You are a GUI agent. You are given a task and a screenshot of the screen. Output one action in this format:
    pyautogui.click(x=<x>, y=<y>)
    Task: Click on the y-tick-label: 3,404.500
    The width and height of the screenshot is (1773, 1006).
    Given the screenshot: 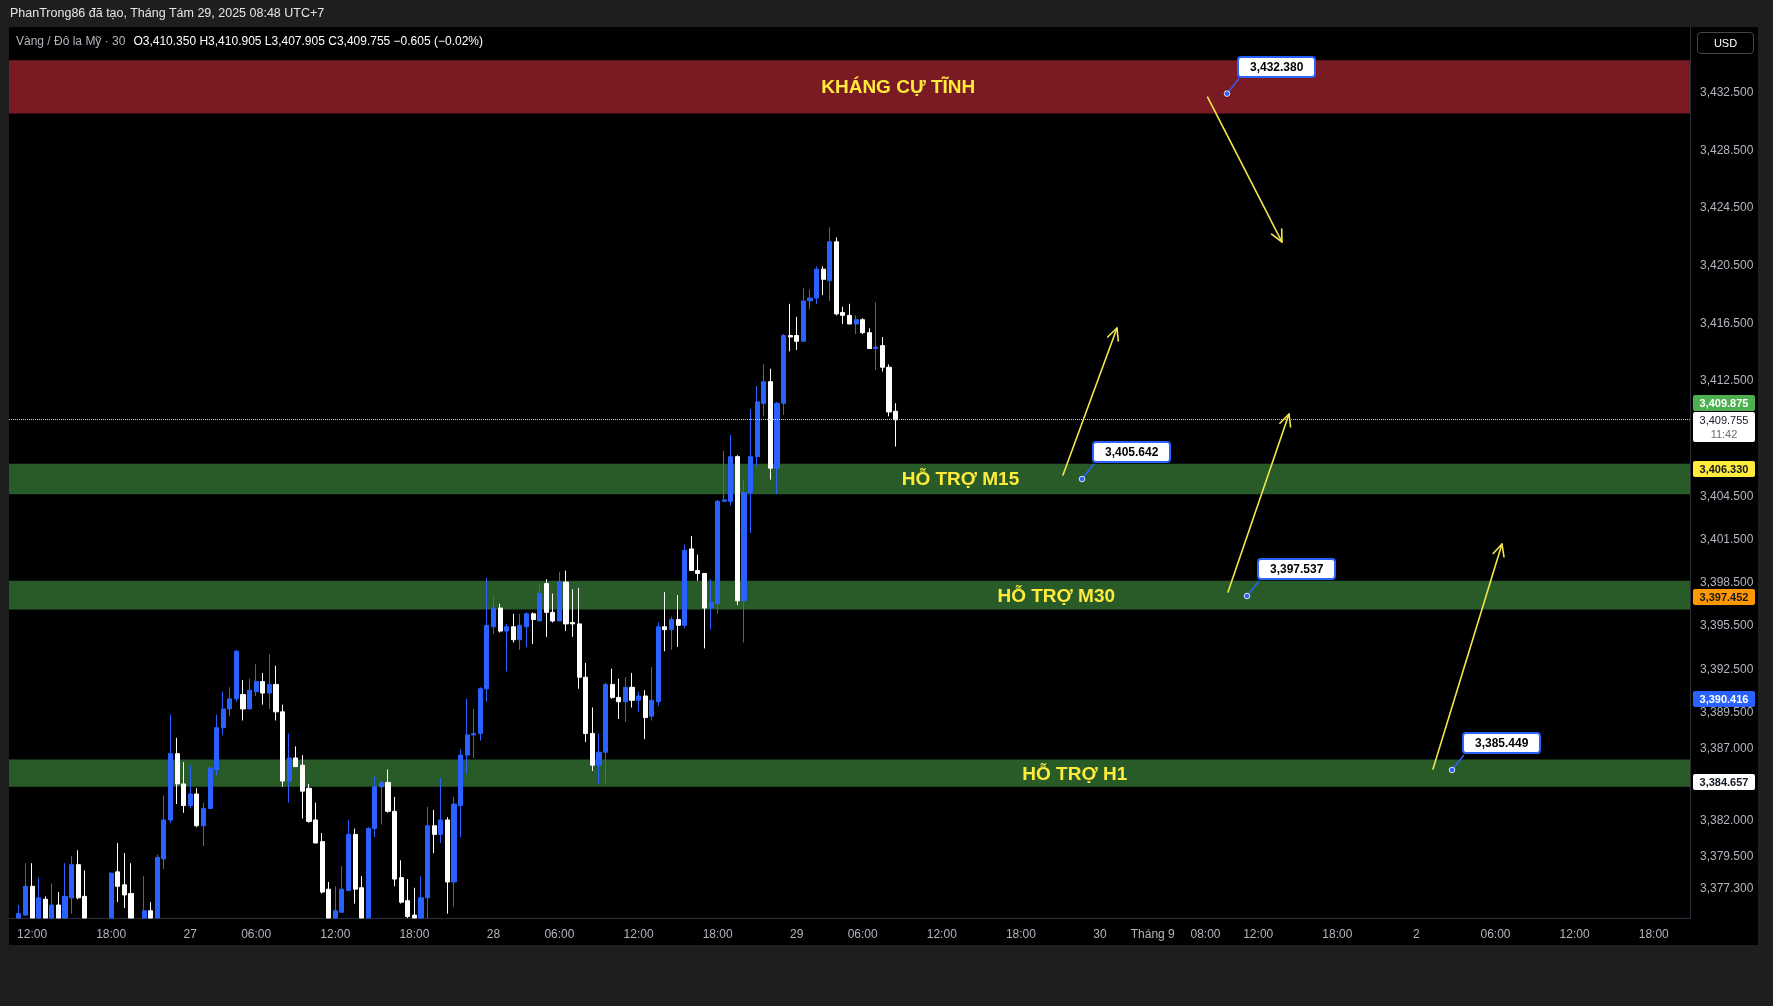 What is the action you would take?
    pyautogui.click(x=1727, y=495)
    